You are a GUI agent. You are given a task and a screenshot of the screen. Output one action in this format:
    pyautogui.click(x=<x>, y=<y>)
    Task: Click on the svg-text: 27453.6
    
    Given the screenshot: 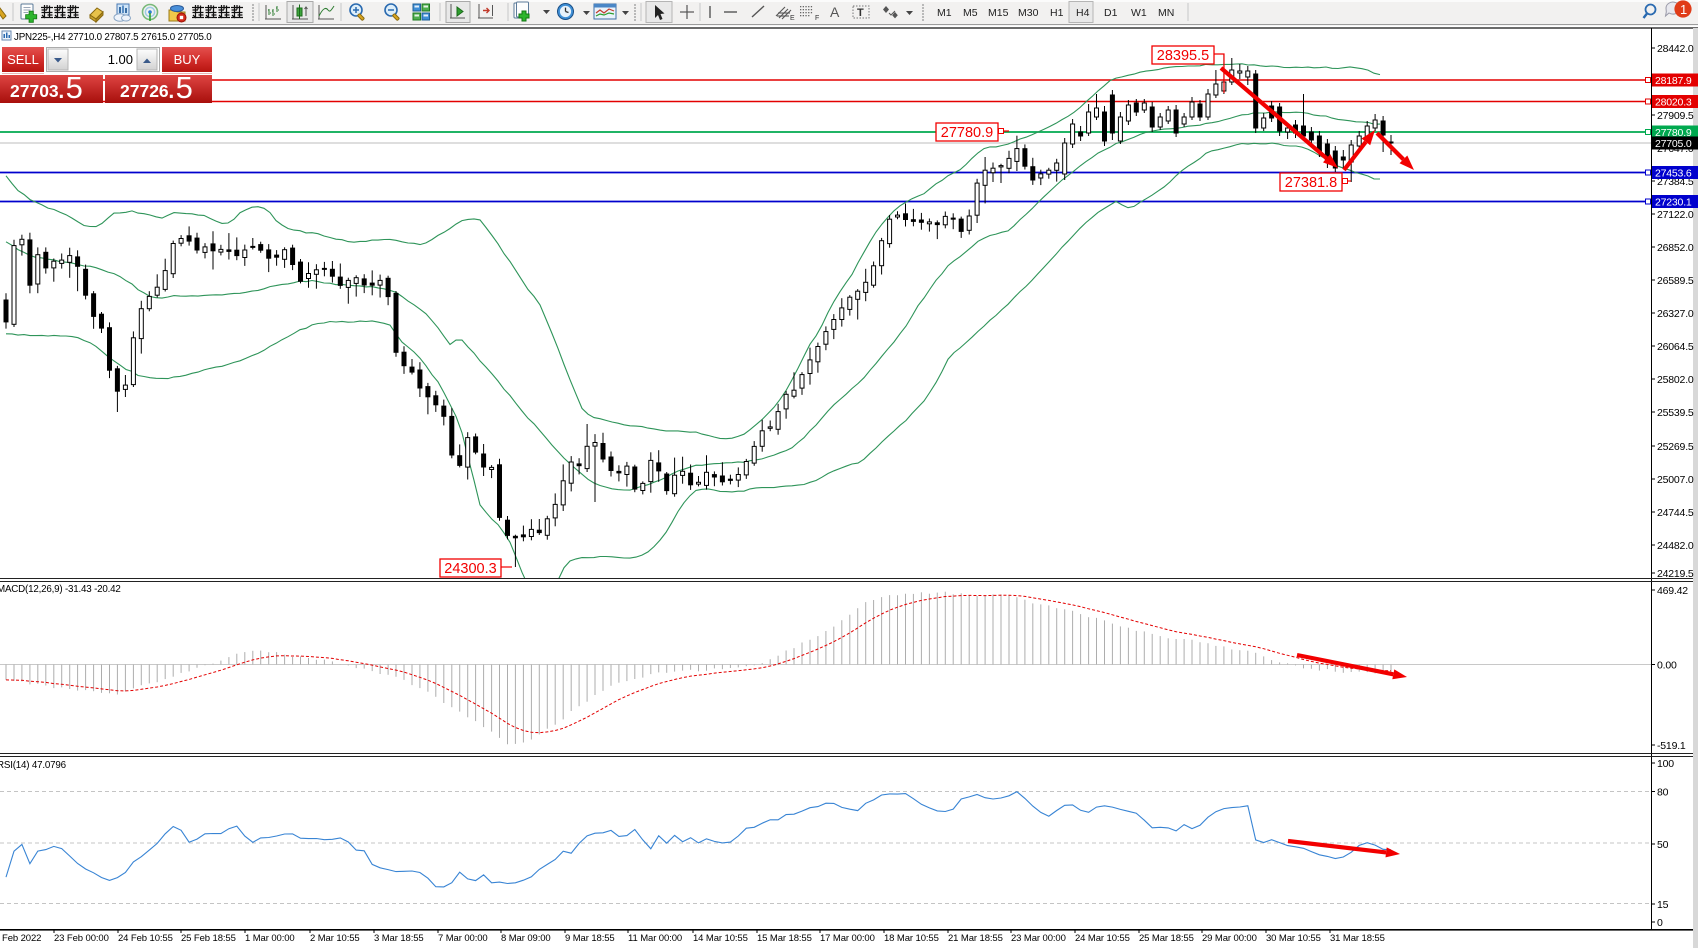 What is the action you would take?
    pyautogui.click(x=1673, y=174)
    